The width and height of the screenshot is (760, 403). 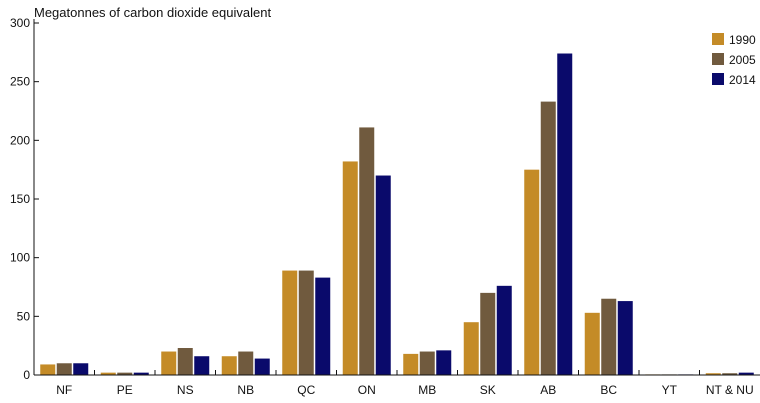 What do you see at coordinates (125, 390) in the screenshot?
I see `x-tick-label: PE` at bounding box center [125, 390].